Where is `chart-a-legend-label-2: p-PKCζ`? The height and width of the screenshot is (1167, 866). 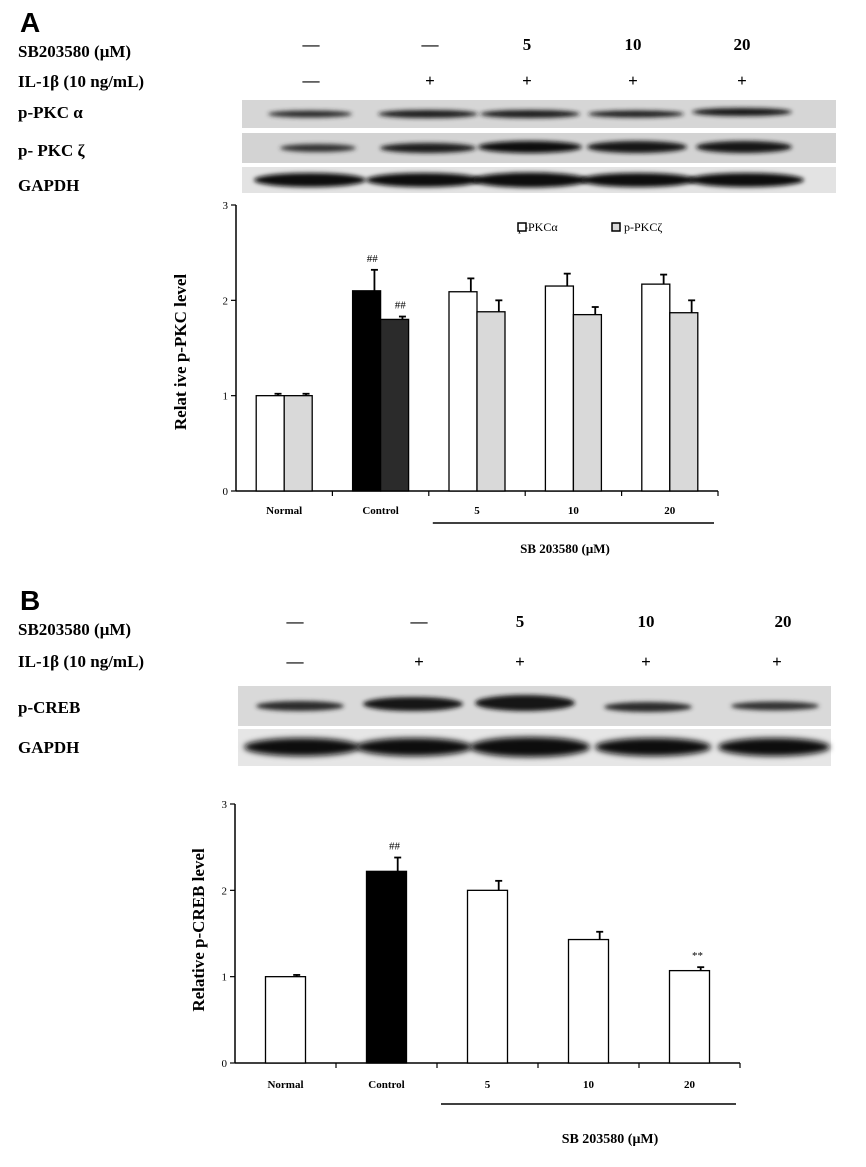
chart-a-legend-label-2: p-PKCζ is located at coordinates (643, 227).